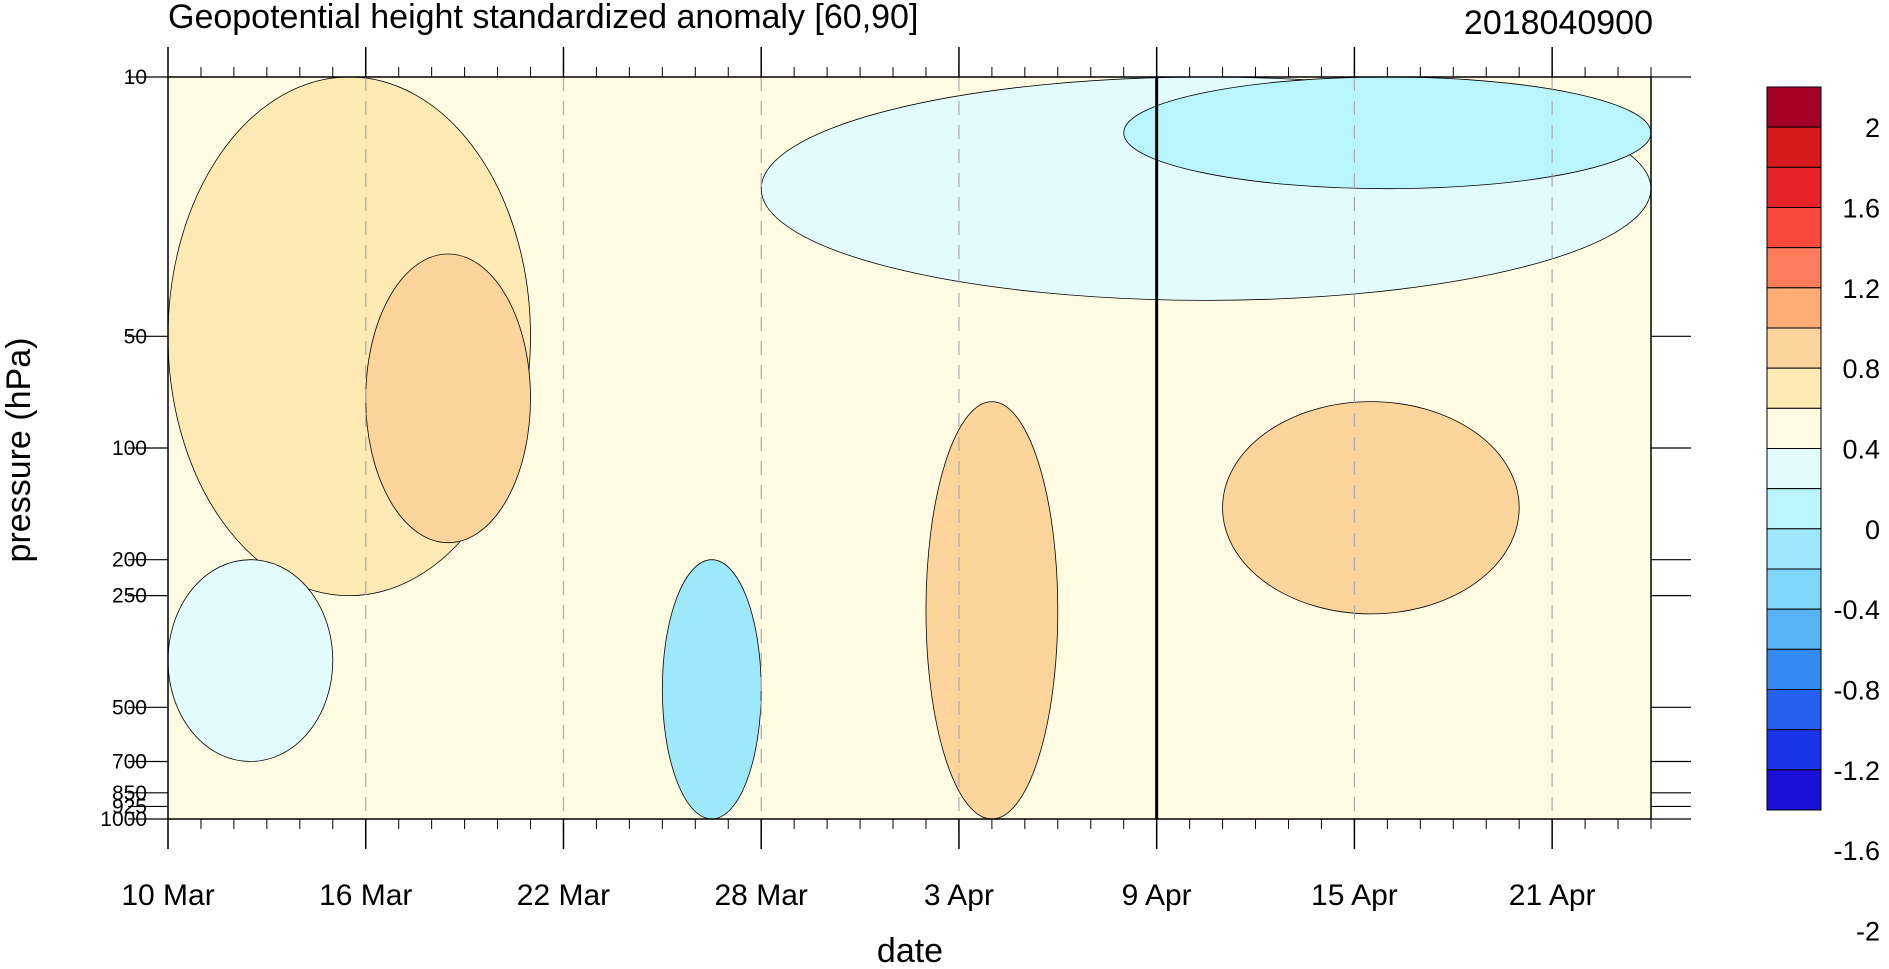 This screenshot has width=1889, height=969. I want to click on colorbar-label: -0.8, so click(1856, 691).